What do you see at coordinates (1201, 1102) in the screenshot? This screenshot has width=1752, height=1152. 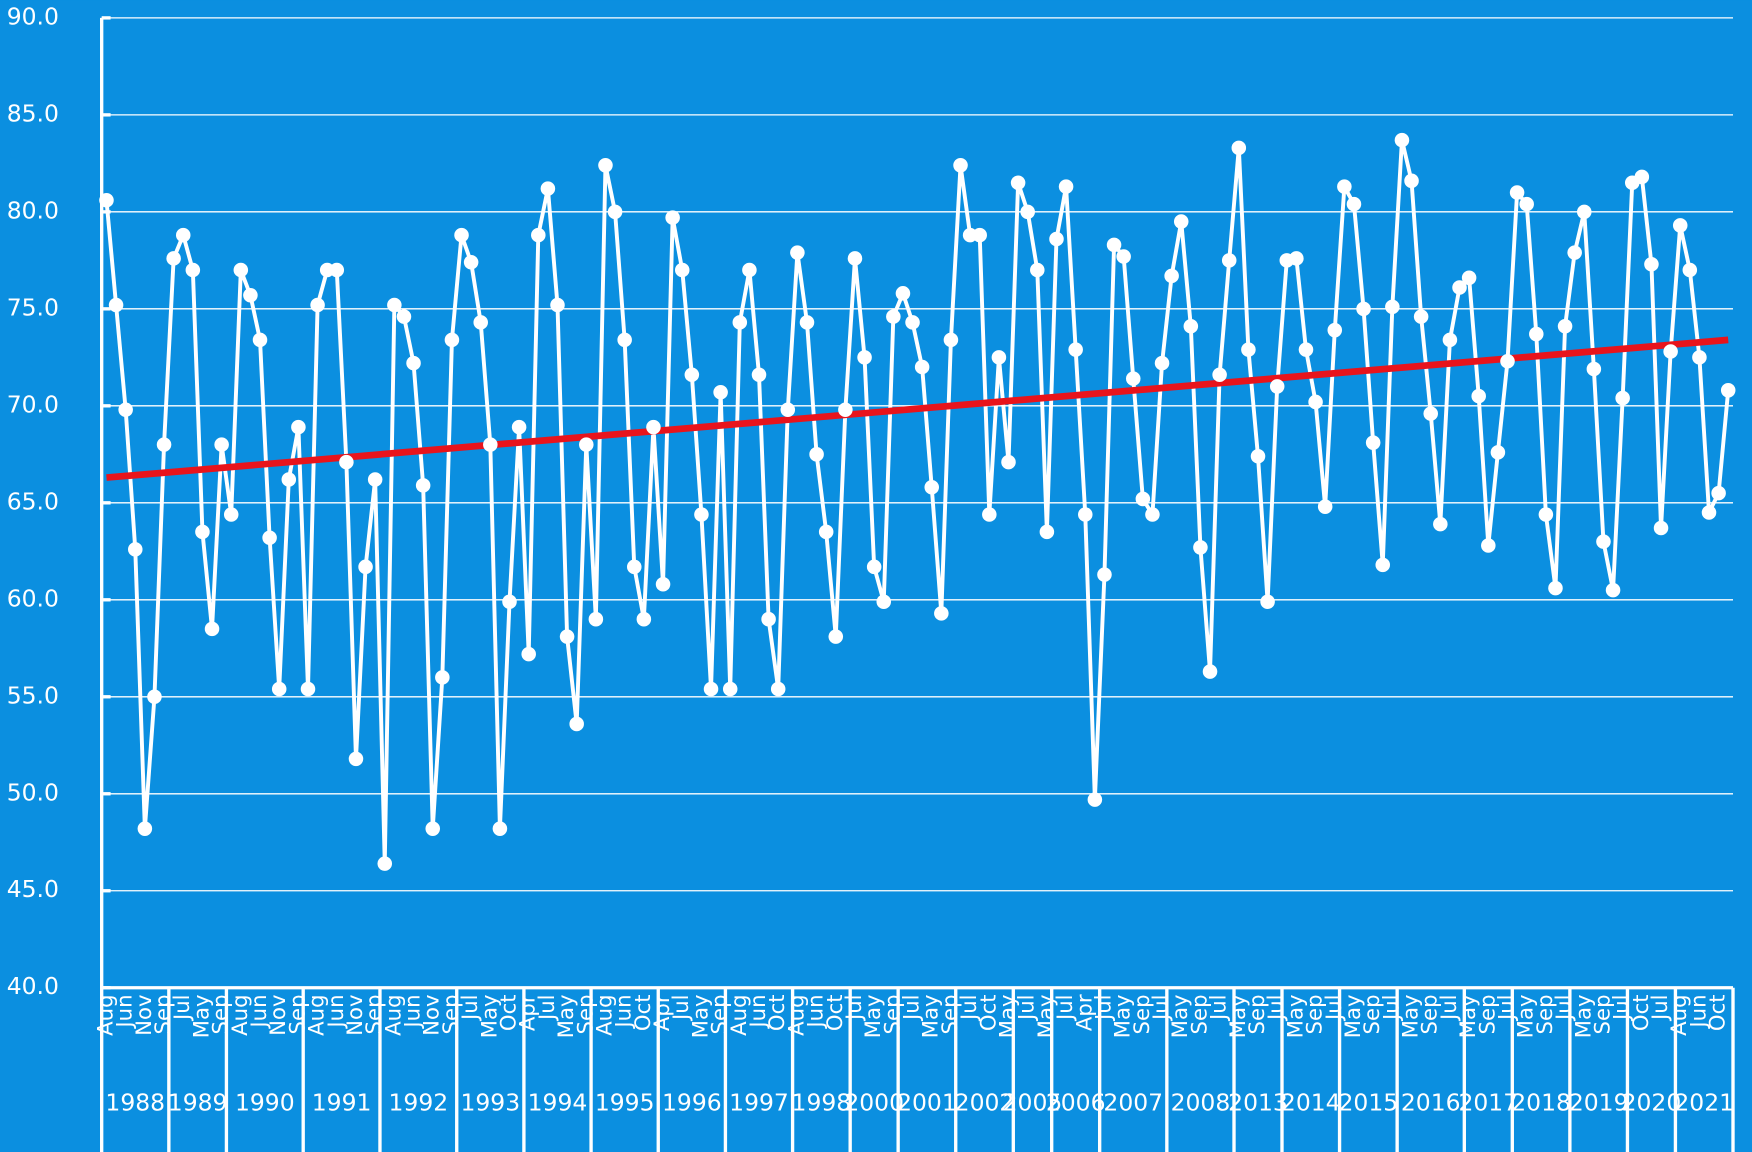 I see `x-group-label: 2008` at bounding box center [1201, 1102].